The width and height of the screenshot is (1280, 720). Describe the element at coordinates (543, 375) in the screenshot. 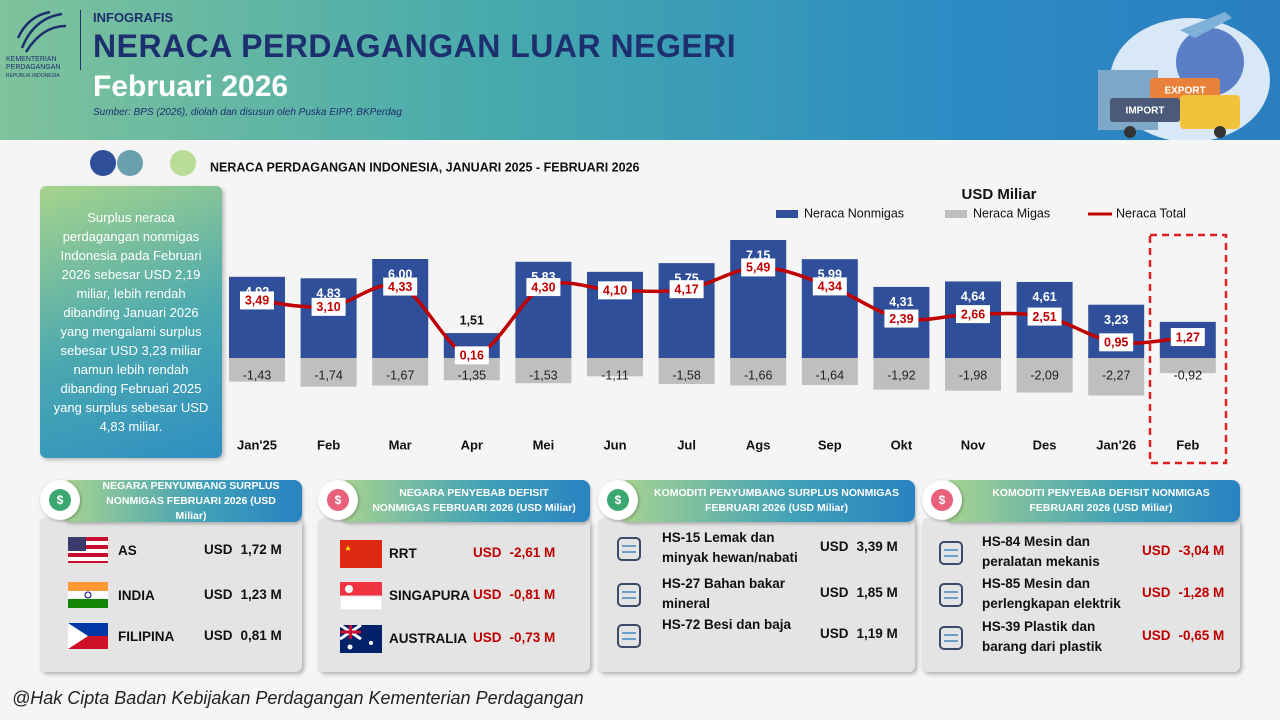

I see `value-label: -1,53` at that location.